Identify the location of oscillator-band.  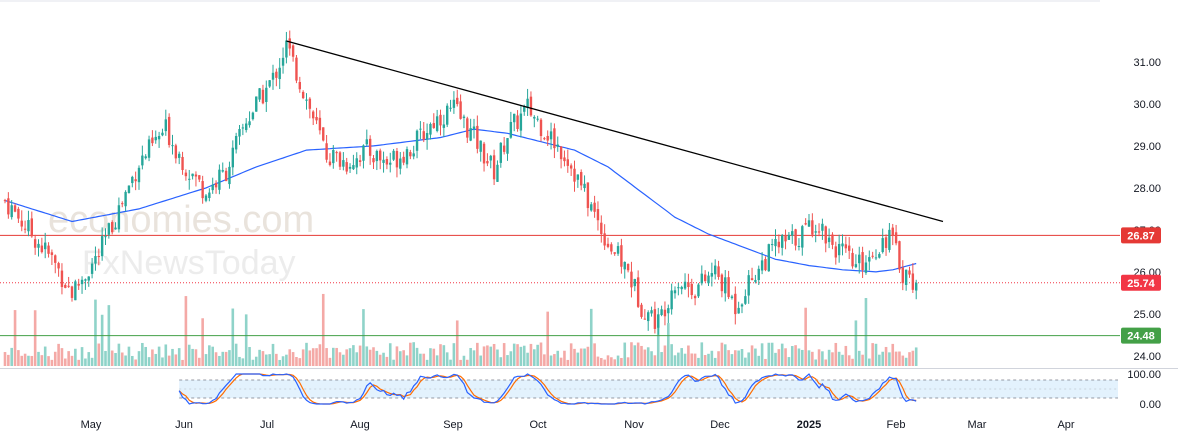
(648, 389).